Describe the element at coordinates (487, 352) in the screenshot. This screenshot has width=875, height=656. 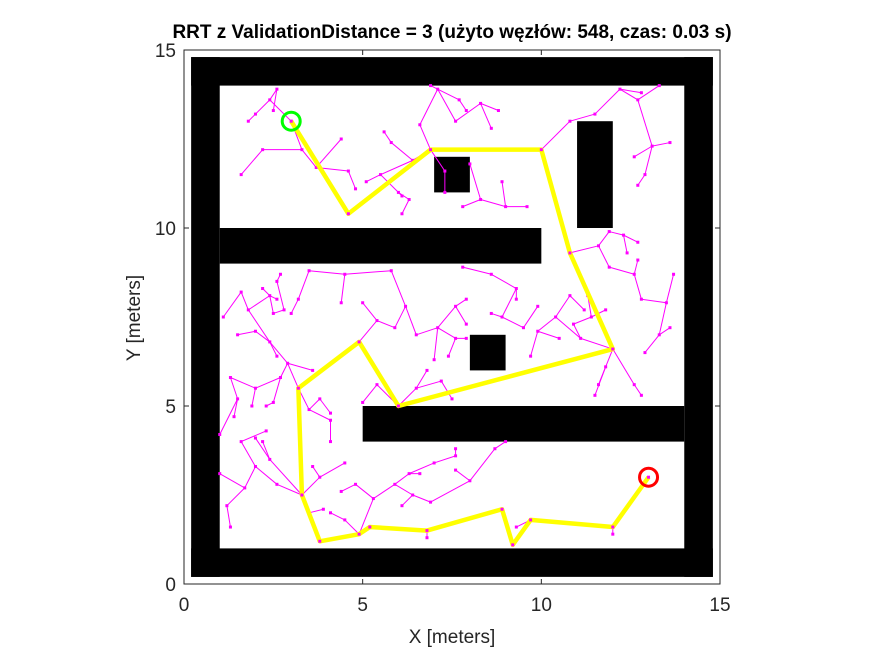
I see `obstacle-block` at that location.